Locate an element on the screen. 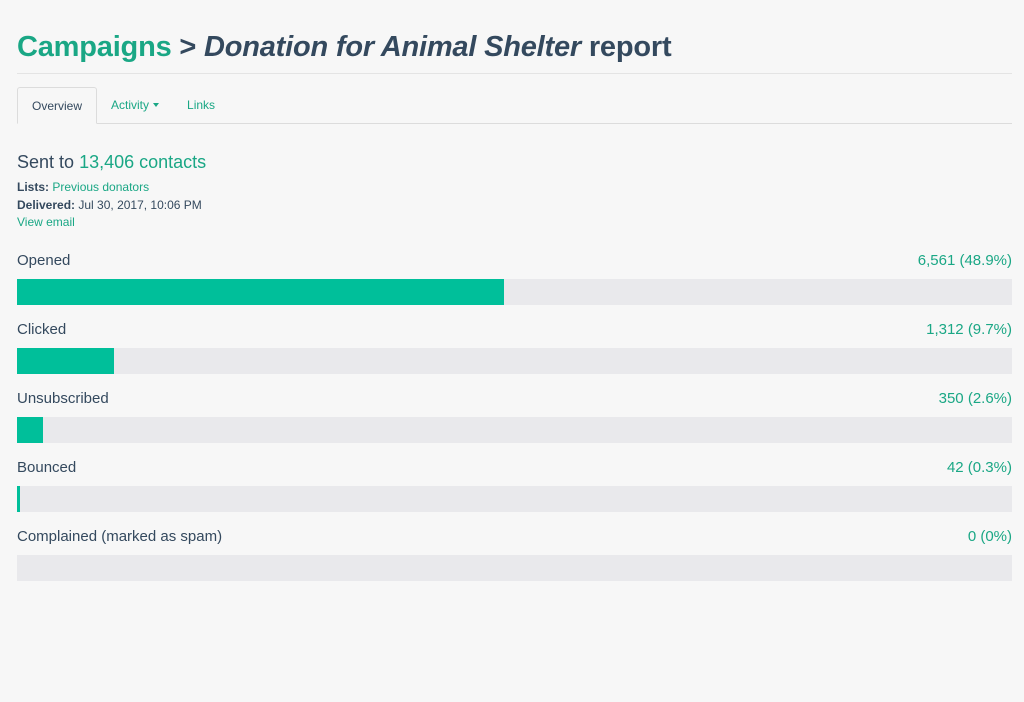 The width and height of the screenshot is (1024, 702). tab-activity: Activity is located at coordinates (135, 105).